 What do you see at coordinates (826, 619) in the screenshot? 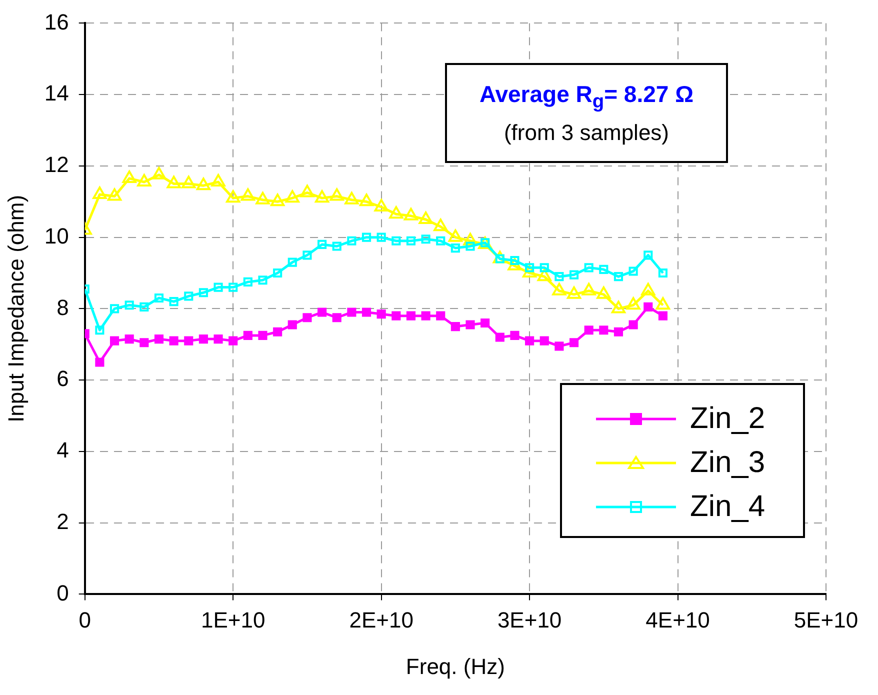
I see `x-tick-label: 5E+10` at bounding box center [826, 619].